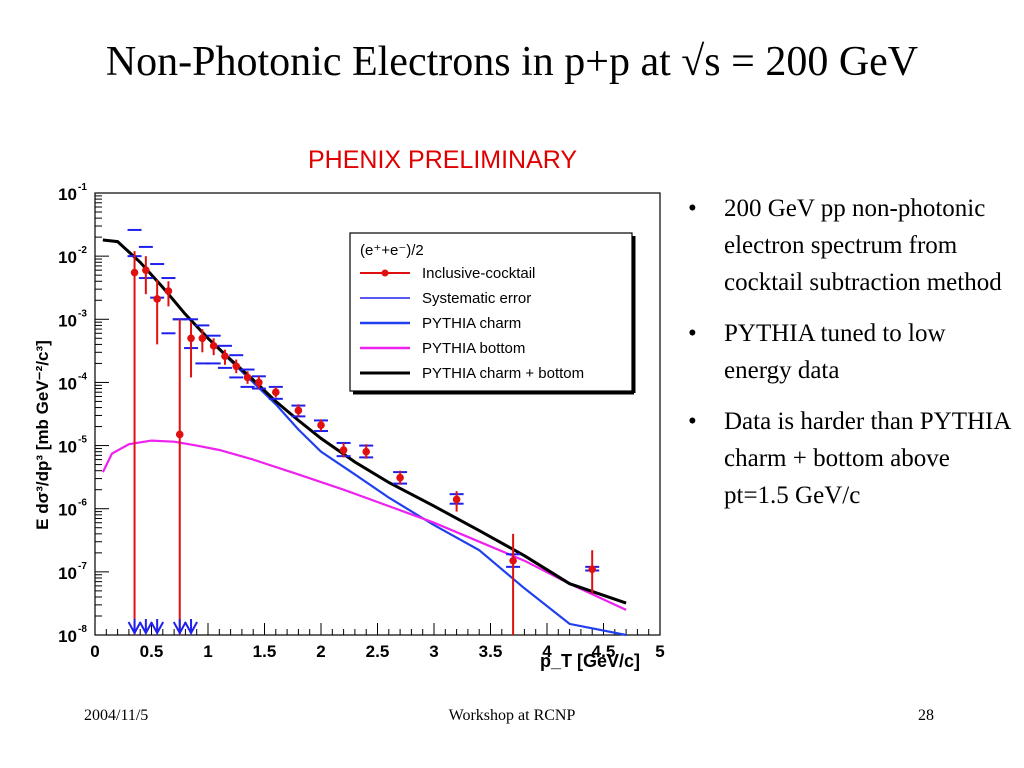 The height and width of the screenshot is (768, 1024). What do you see at coordinates (152, 651) in the screenshot?
I see `x-tick-label: 0.5` at bounding box center [152, 651].